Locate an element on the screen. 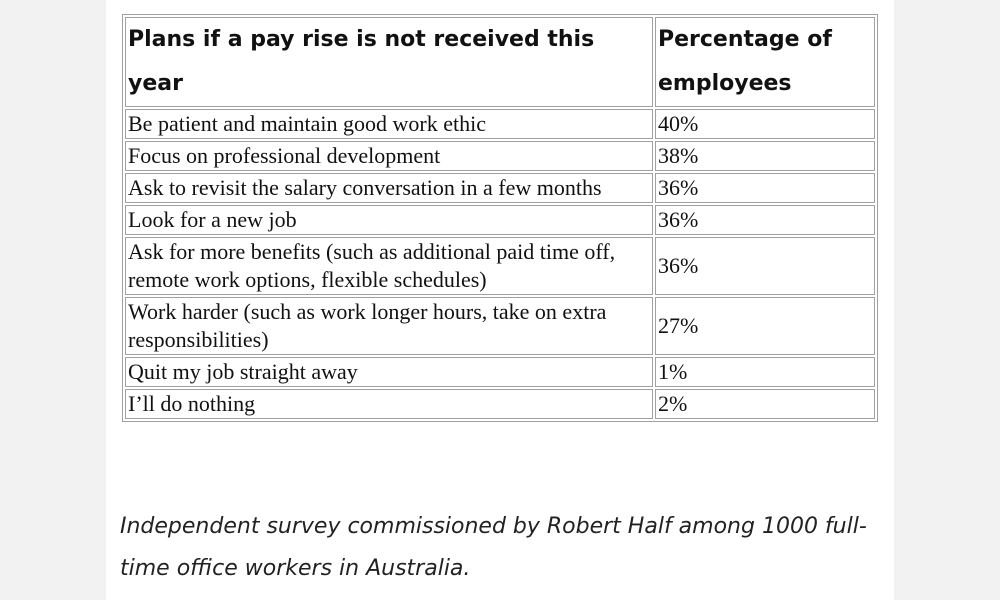 Image resolution: width=1000 pixels, height=600 pixels. row-percentage-cell: 2% is located at coordinates (765, 404).